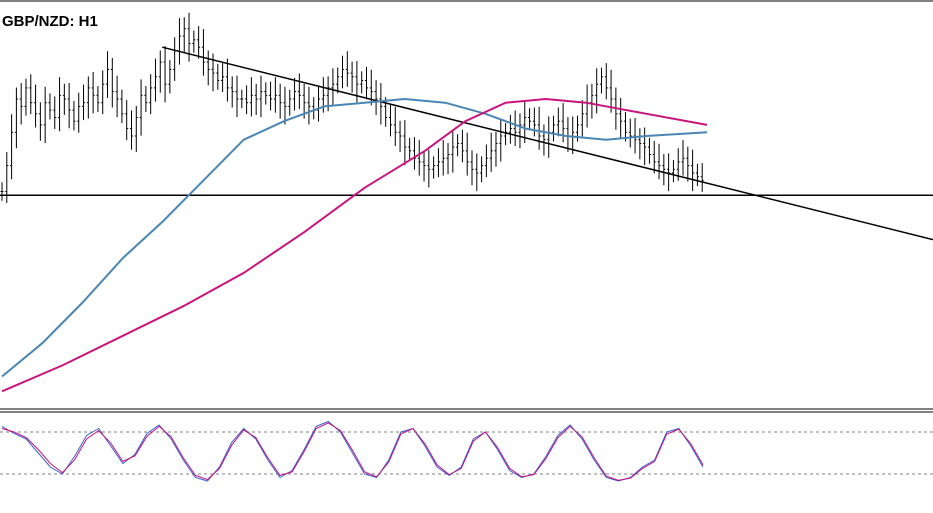  Describe the element at coordinates (50, 21) in the screenshot. I see `chart-title: GBP/NZD: H1` at that location.